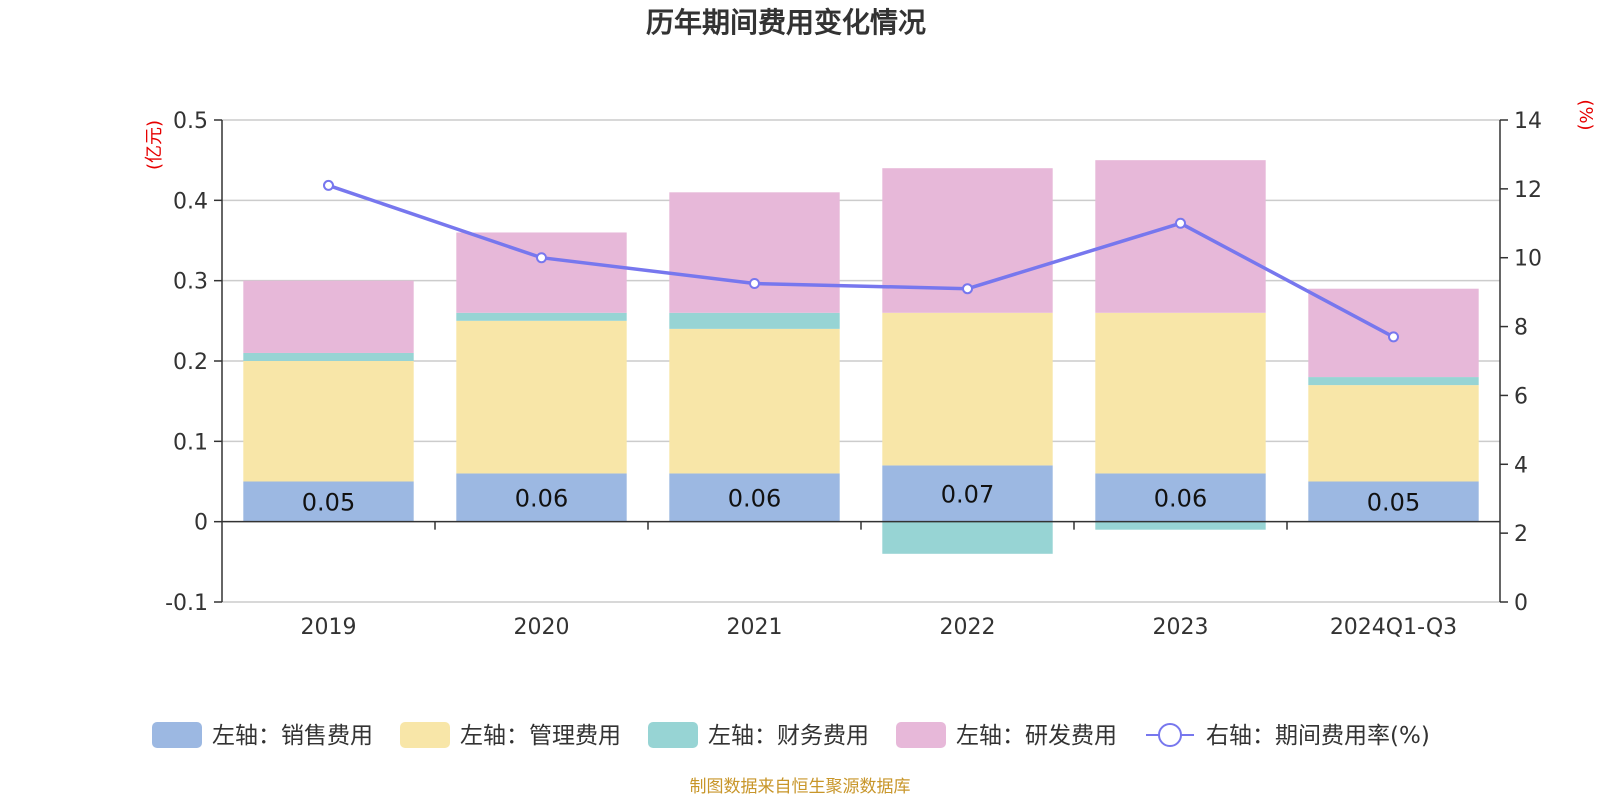  Describe the element at coordinates (190, 442) in the screenshot. I see `left-tick-label: 0.1` at that location.